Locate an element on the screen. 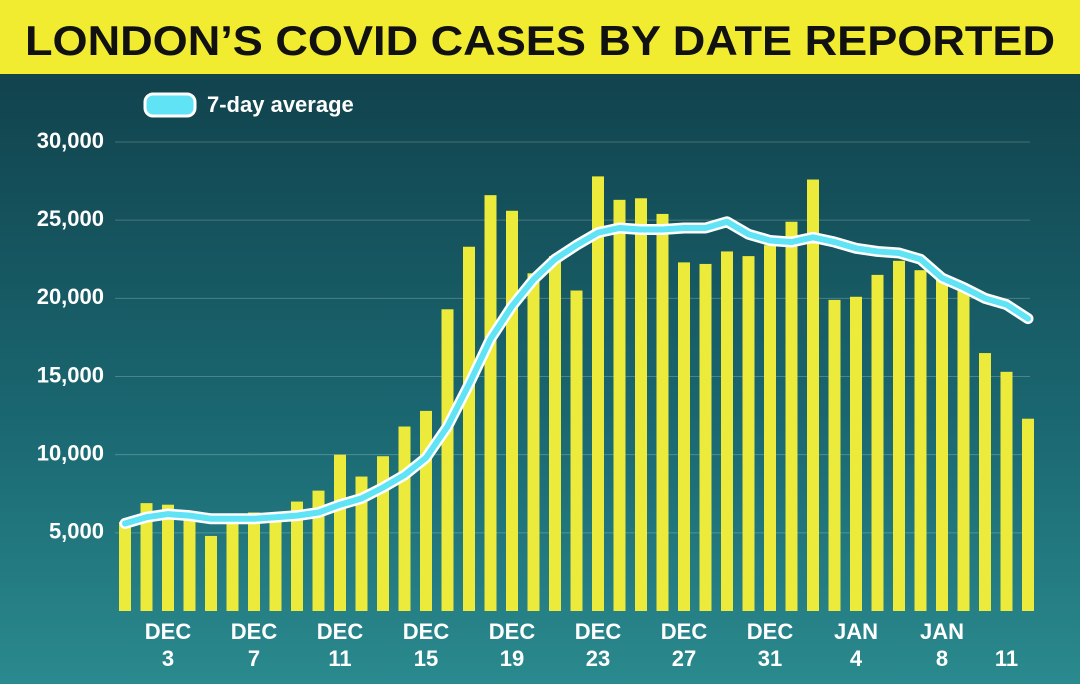  legend-swatch is located at coordinates (170, 105).